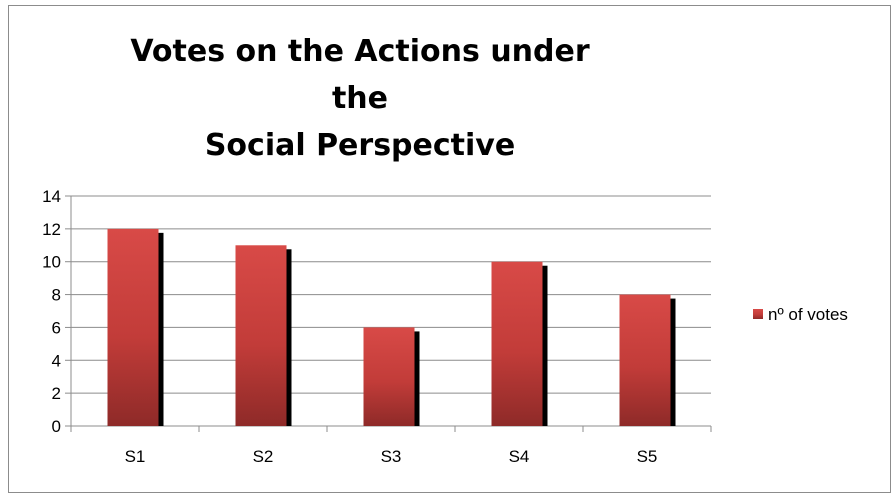 This screenshot has height=497, width=894. I want to click on x-tick-label: S3, so click(391, 456).